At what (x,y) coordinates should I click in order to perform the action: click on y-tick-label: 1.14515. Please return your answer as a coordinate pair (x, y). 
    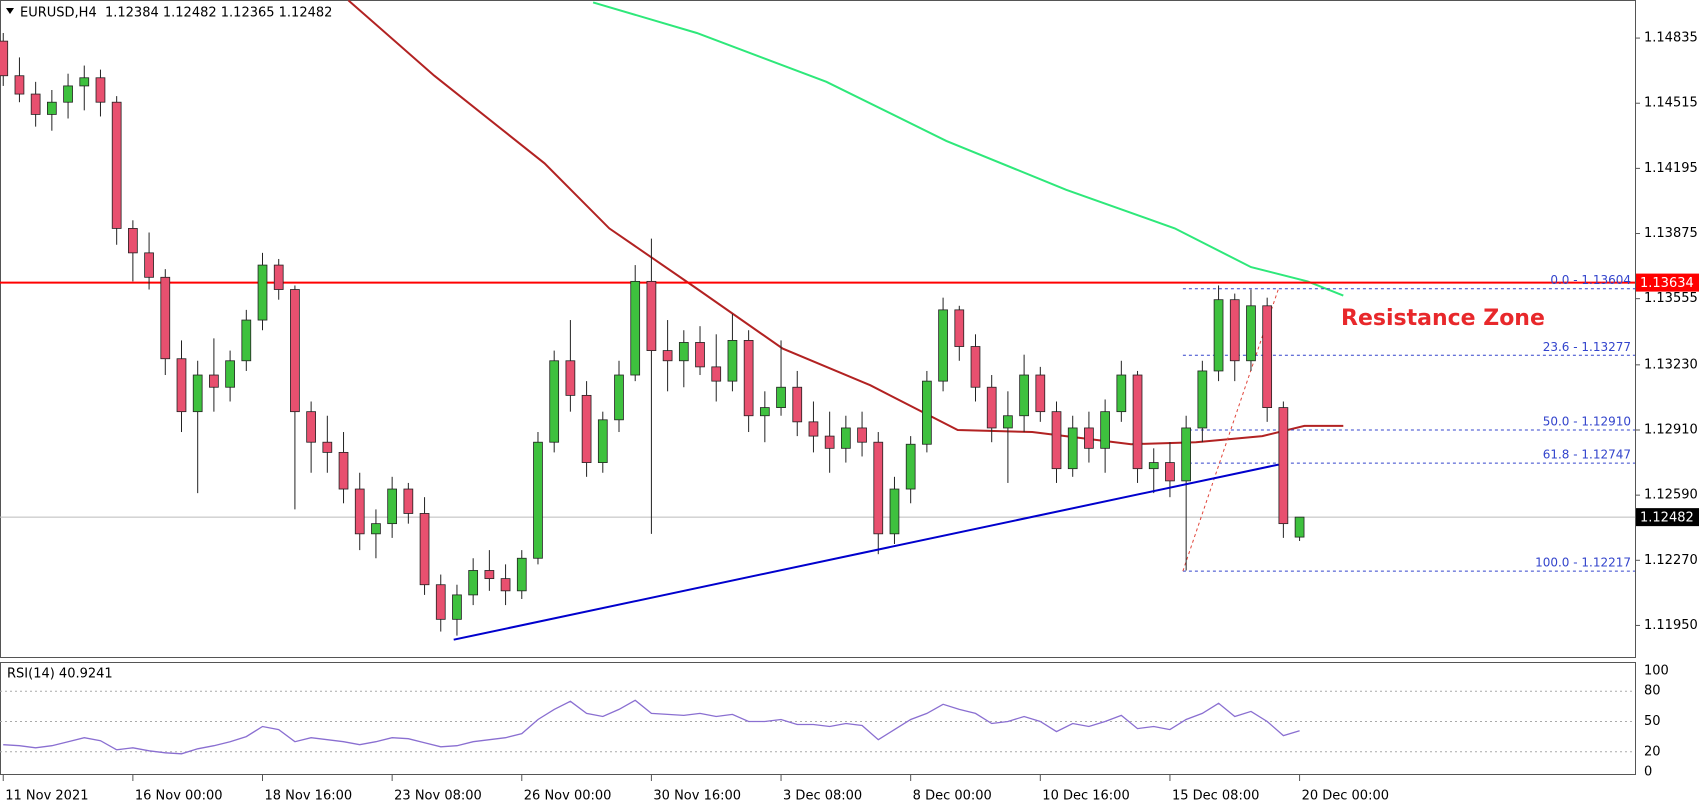
    Looking at the image, I should click on (1671, 103).